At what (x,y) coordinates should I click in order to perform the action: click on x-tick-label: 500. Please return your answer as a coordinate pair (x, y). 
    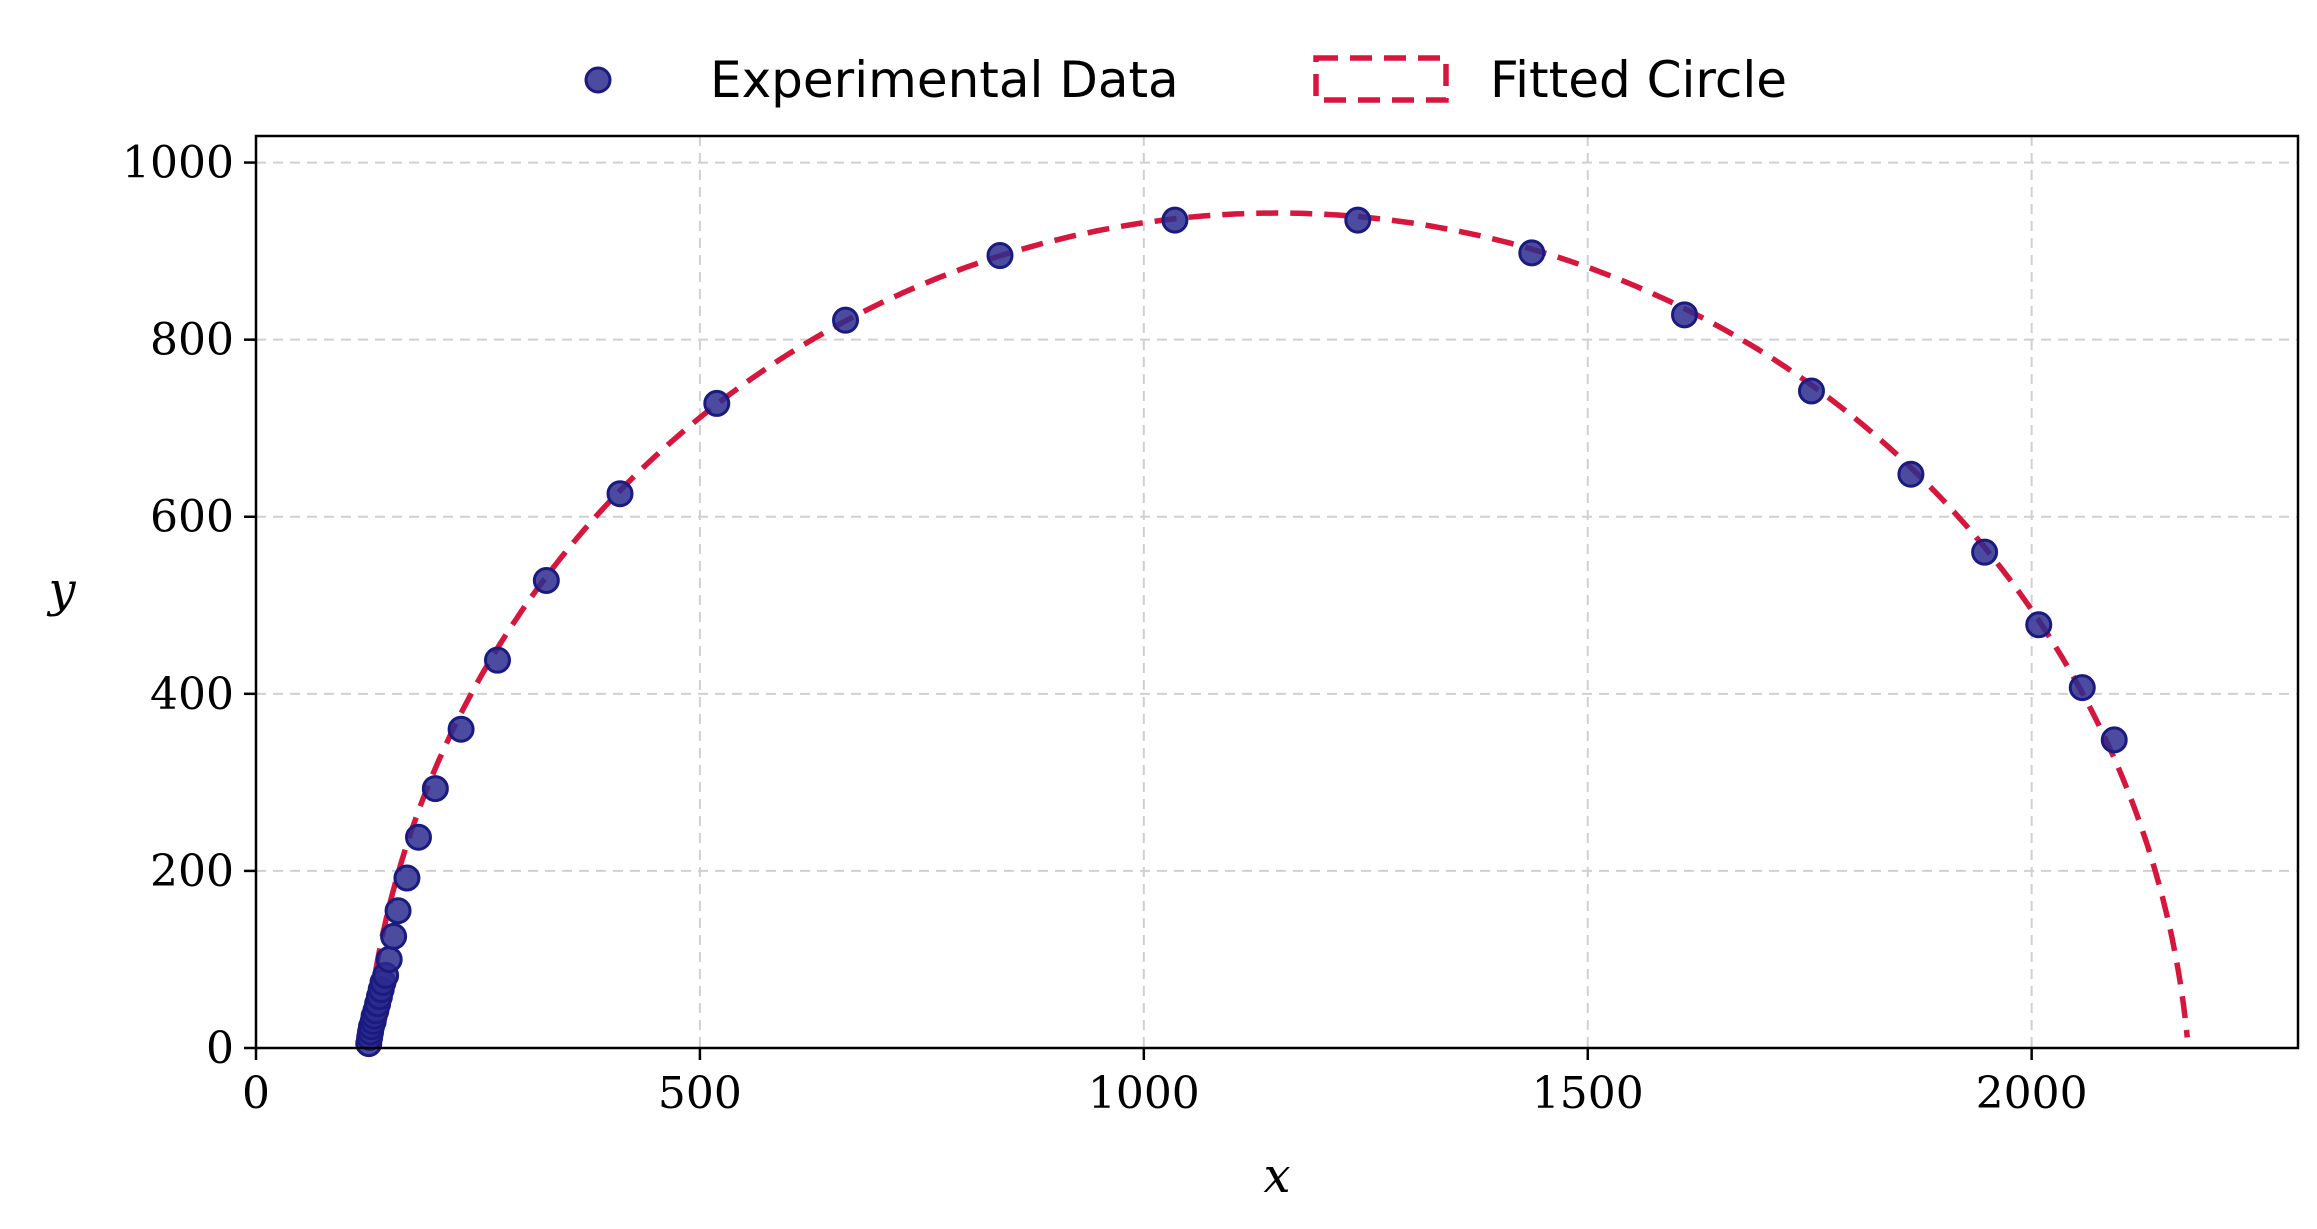
    Looking at the image, I should click on (700, 1093).